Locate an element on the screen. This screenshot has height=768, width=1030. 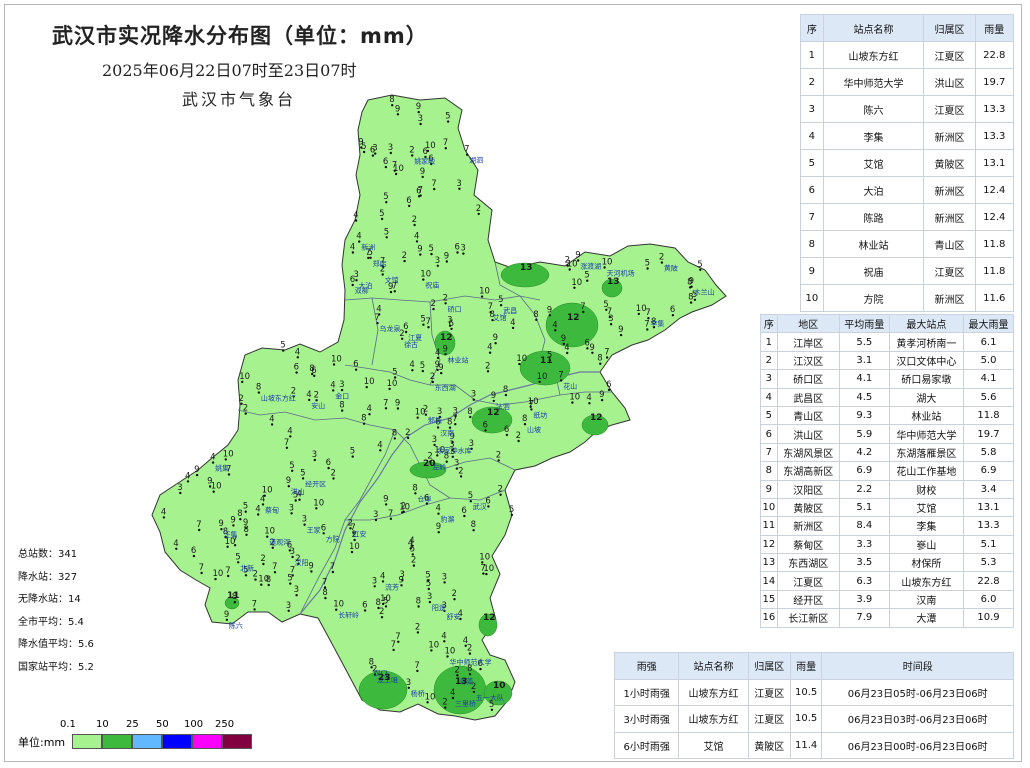
column-header: 最大雨量 is located at coordinates (988, 323).